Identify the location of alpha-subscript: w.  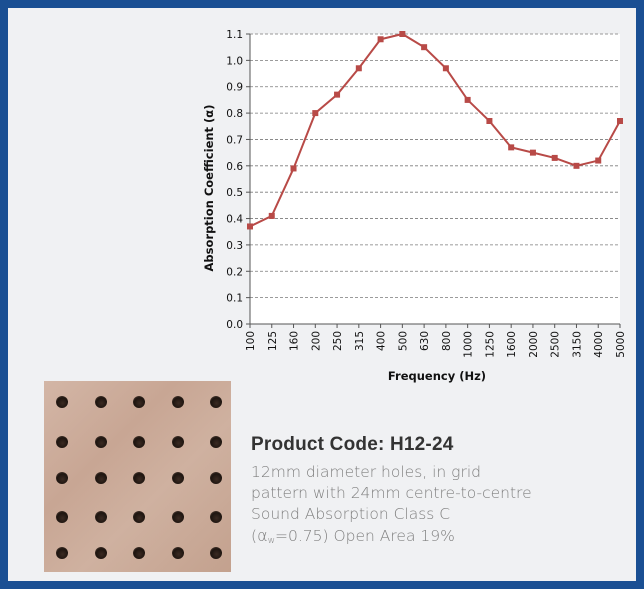
(271, 541).